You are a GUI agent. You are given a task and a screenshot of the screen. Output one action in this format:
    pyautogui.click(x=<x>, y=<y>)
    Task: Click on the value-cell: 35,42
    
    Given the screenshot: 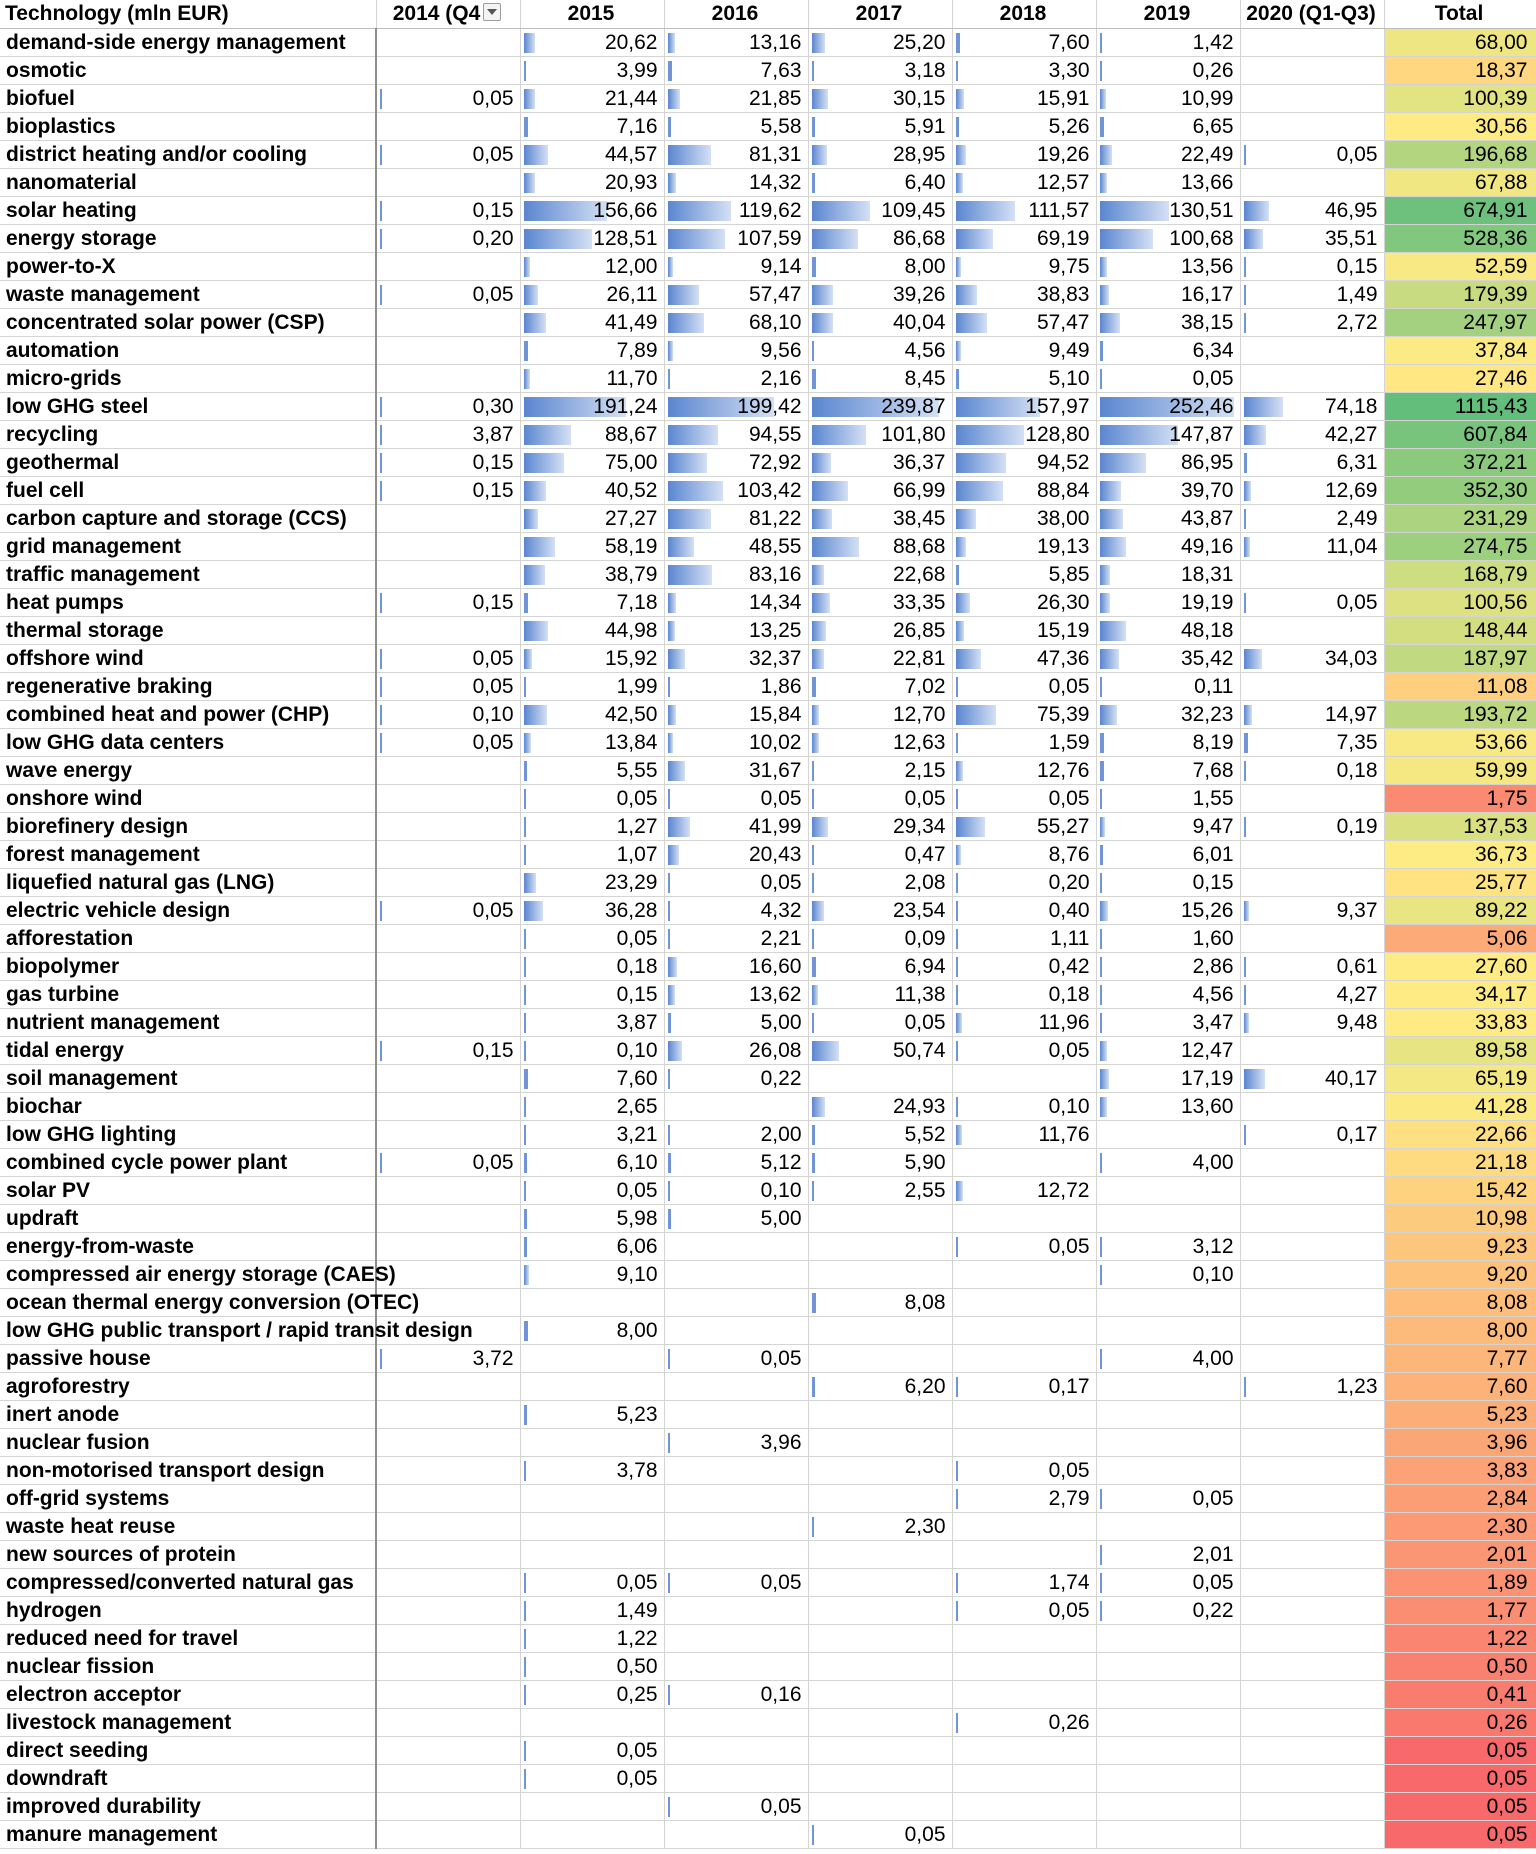 What is the action you would take?
    pyautogui.click(x=1168, y=658)
    